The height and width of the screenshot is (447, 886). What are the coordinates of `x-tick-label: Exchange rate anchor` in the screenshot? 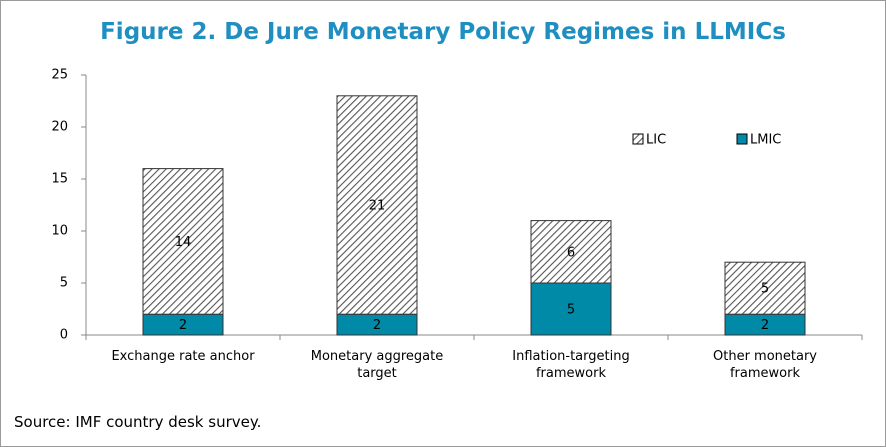 It's located at (183, 356).